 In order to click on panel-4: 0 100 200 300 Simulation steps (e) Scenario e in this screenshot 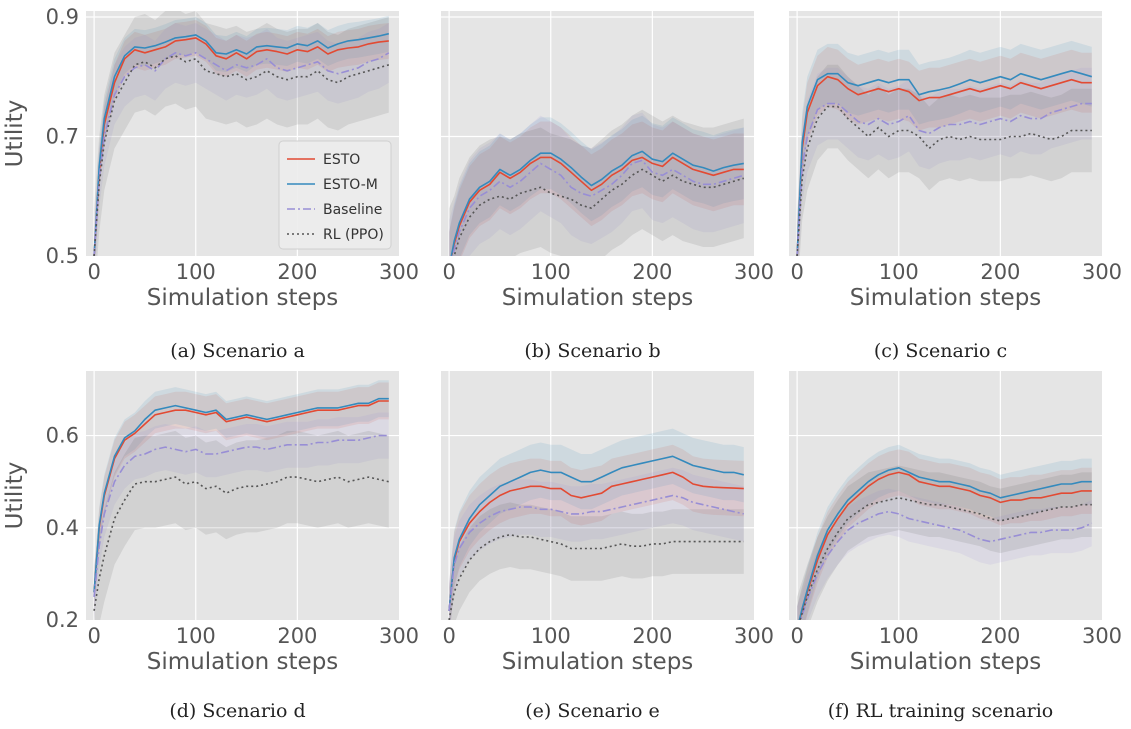, I will do `click(607, 546)`.